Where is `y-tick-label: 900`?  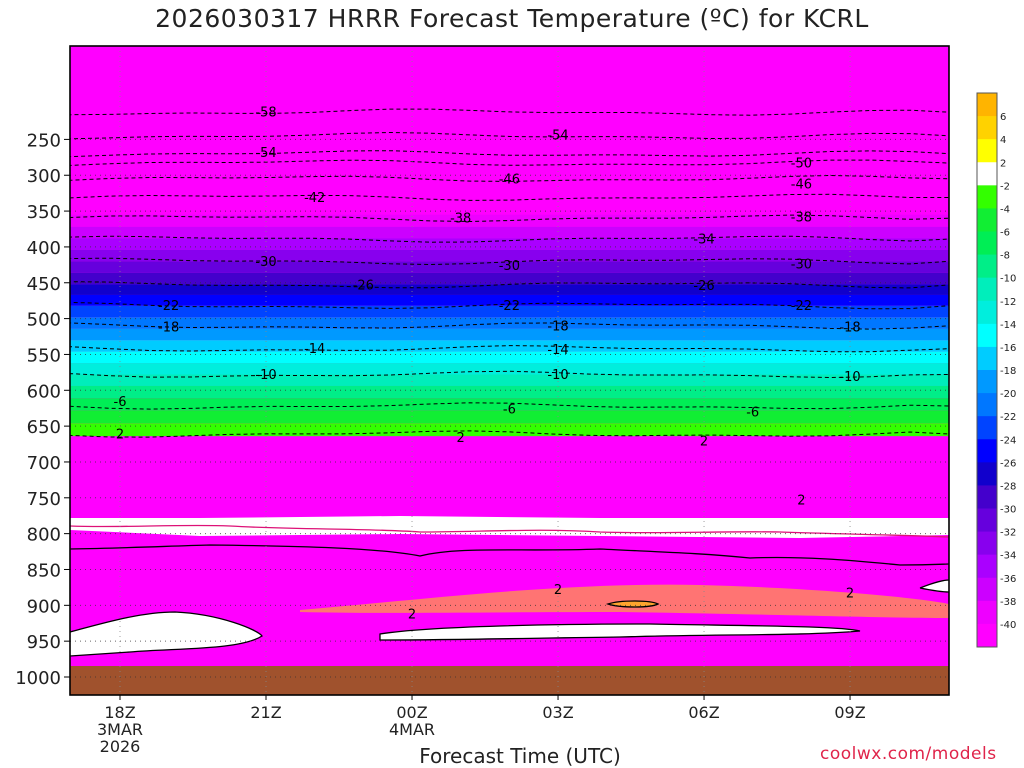 y-tick-label: 900 is located at coordinates (44, 606).